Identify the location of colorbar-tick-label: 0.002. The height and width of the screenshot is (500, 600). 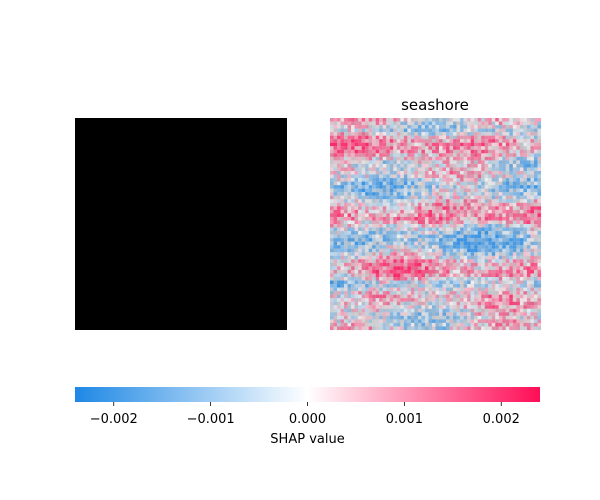
(501, 419).